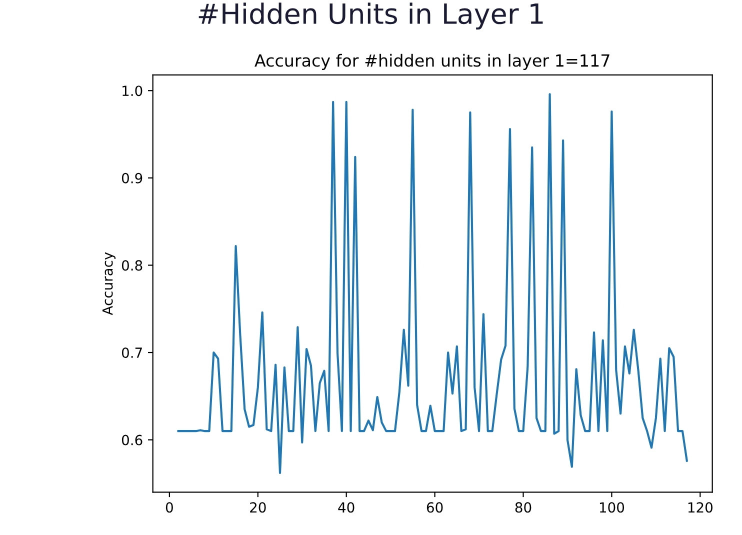 Image resolution: width=742 pixels, height=535 pixels. Describe the element at coordinates (169, 507) in the screenshot. I see `x-tick-label: 0` at that location.